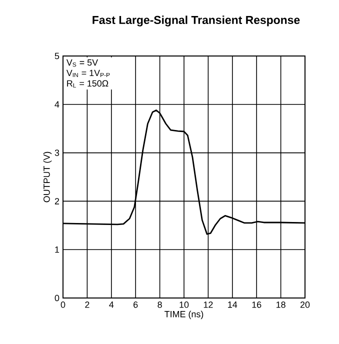  What do you see at coordinates (184, 305) in the screenshot?
I see `x-tick-label: 10` at bounding box center [184, 305].